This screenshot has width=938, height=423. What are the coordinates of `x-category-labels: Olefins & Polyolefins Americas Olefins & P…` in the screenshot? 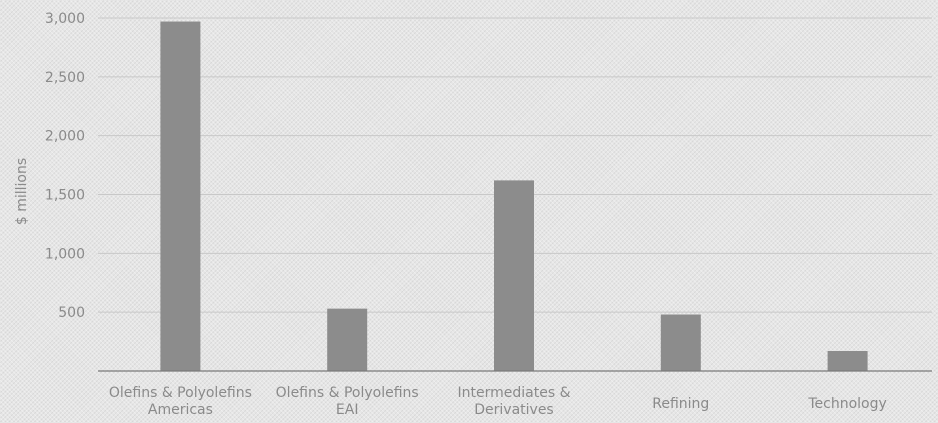 It's located at (498, 401).